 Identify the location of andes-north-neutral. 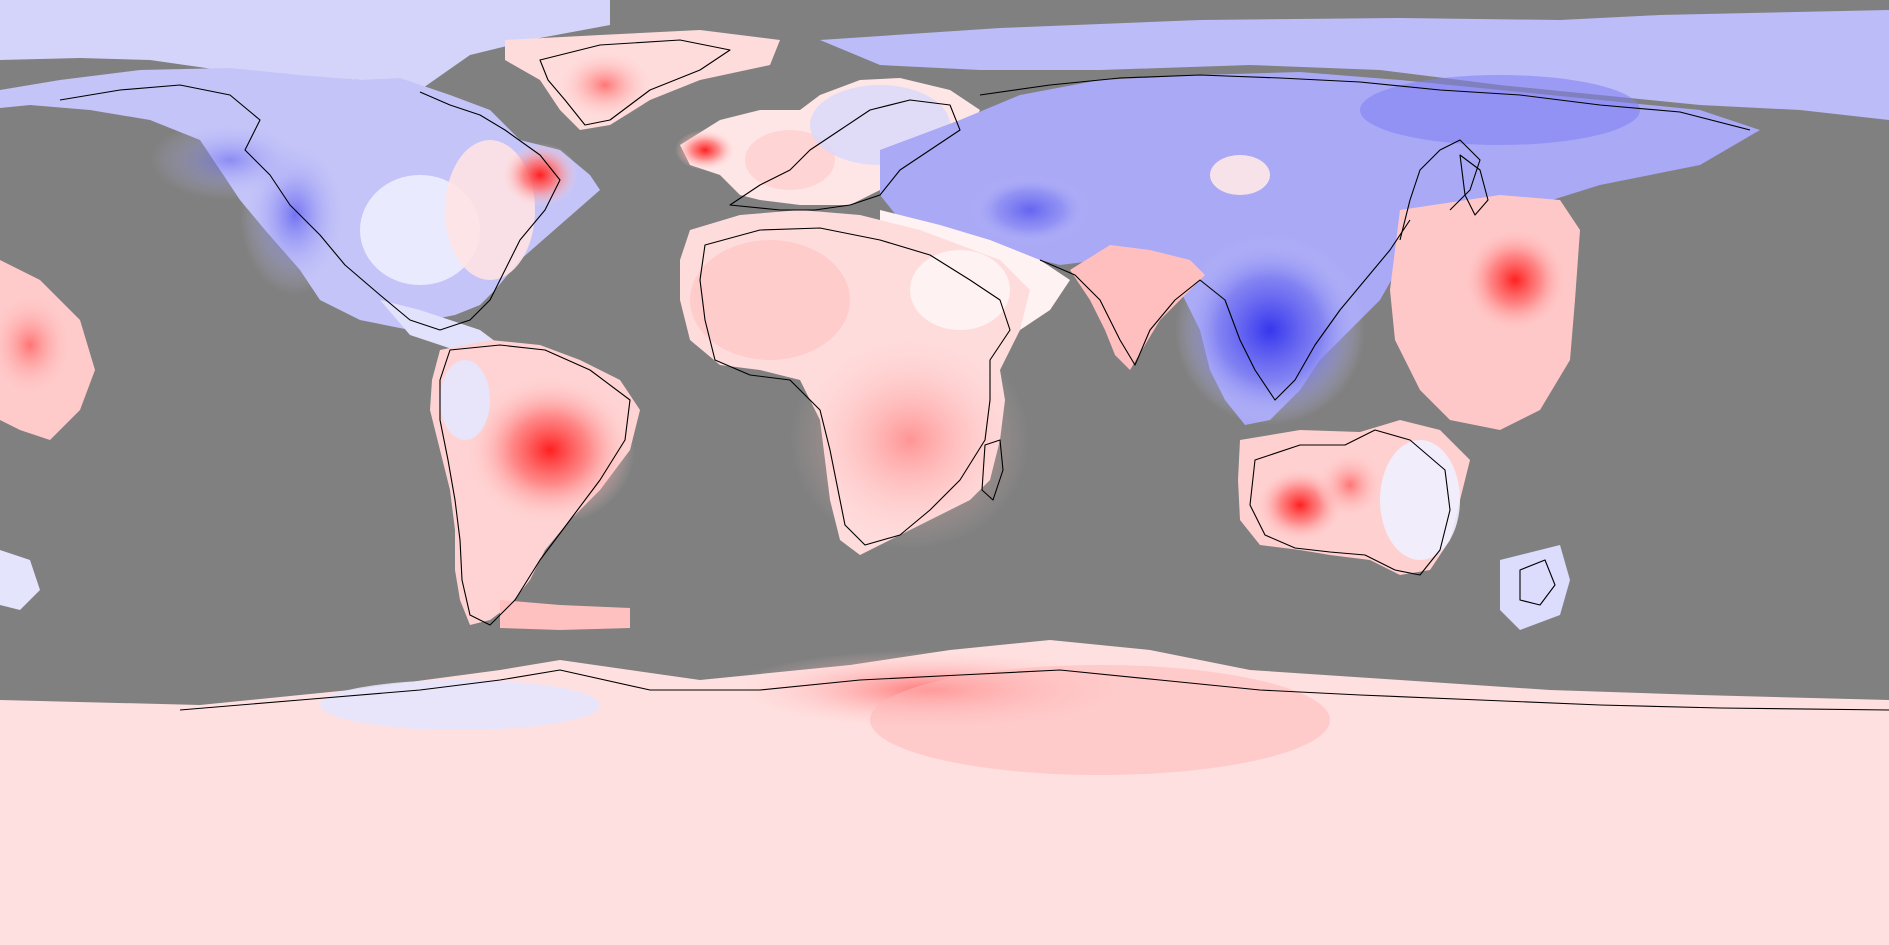
(465, 400).